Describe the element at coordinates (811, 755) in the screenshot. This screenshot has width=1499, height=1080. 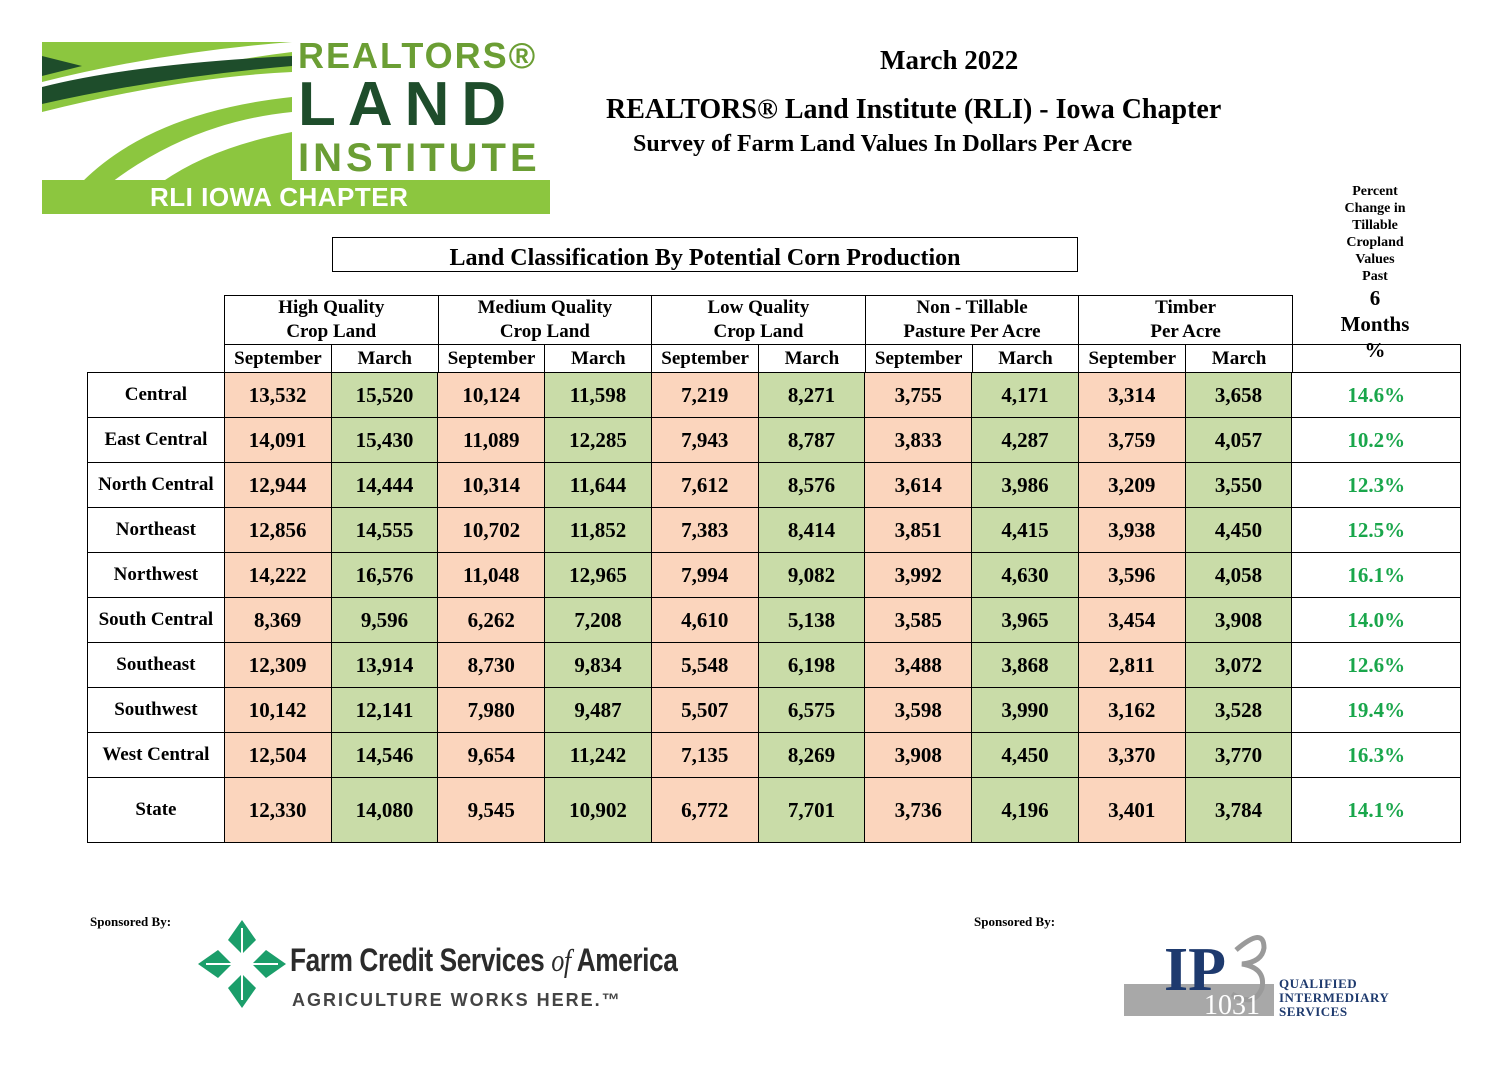
I see `march-value: 8,269` at that location.